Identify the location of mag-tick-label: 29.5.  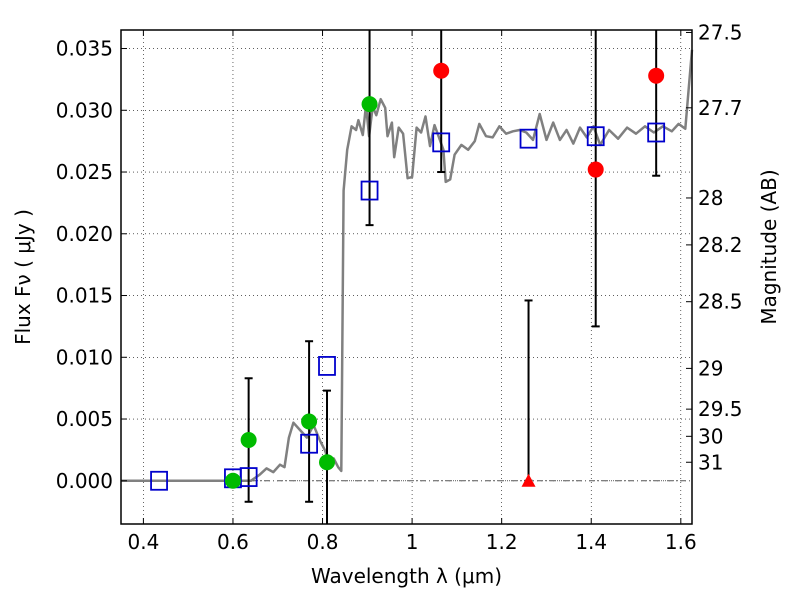
(720, 409).